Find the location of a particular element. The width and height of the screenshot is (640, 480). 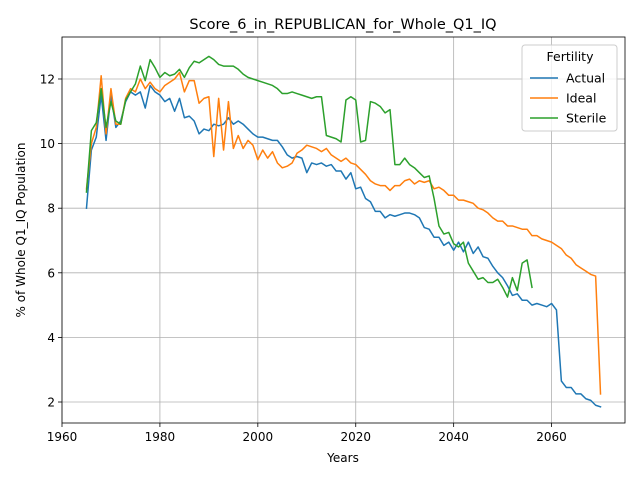

y-tick-label: 6 is located at coordinates (51, 273).